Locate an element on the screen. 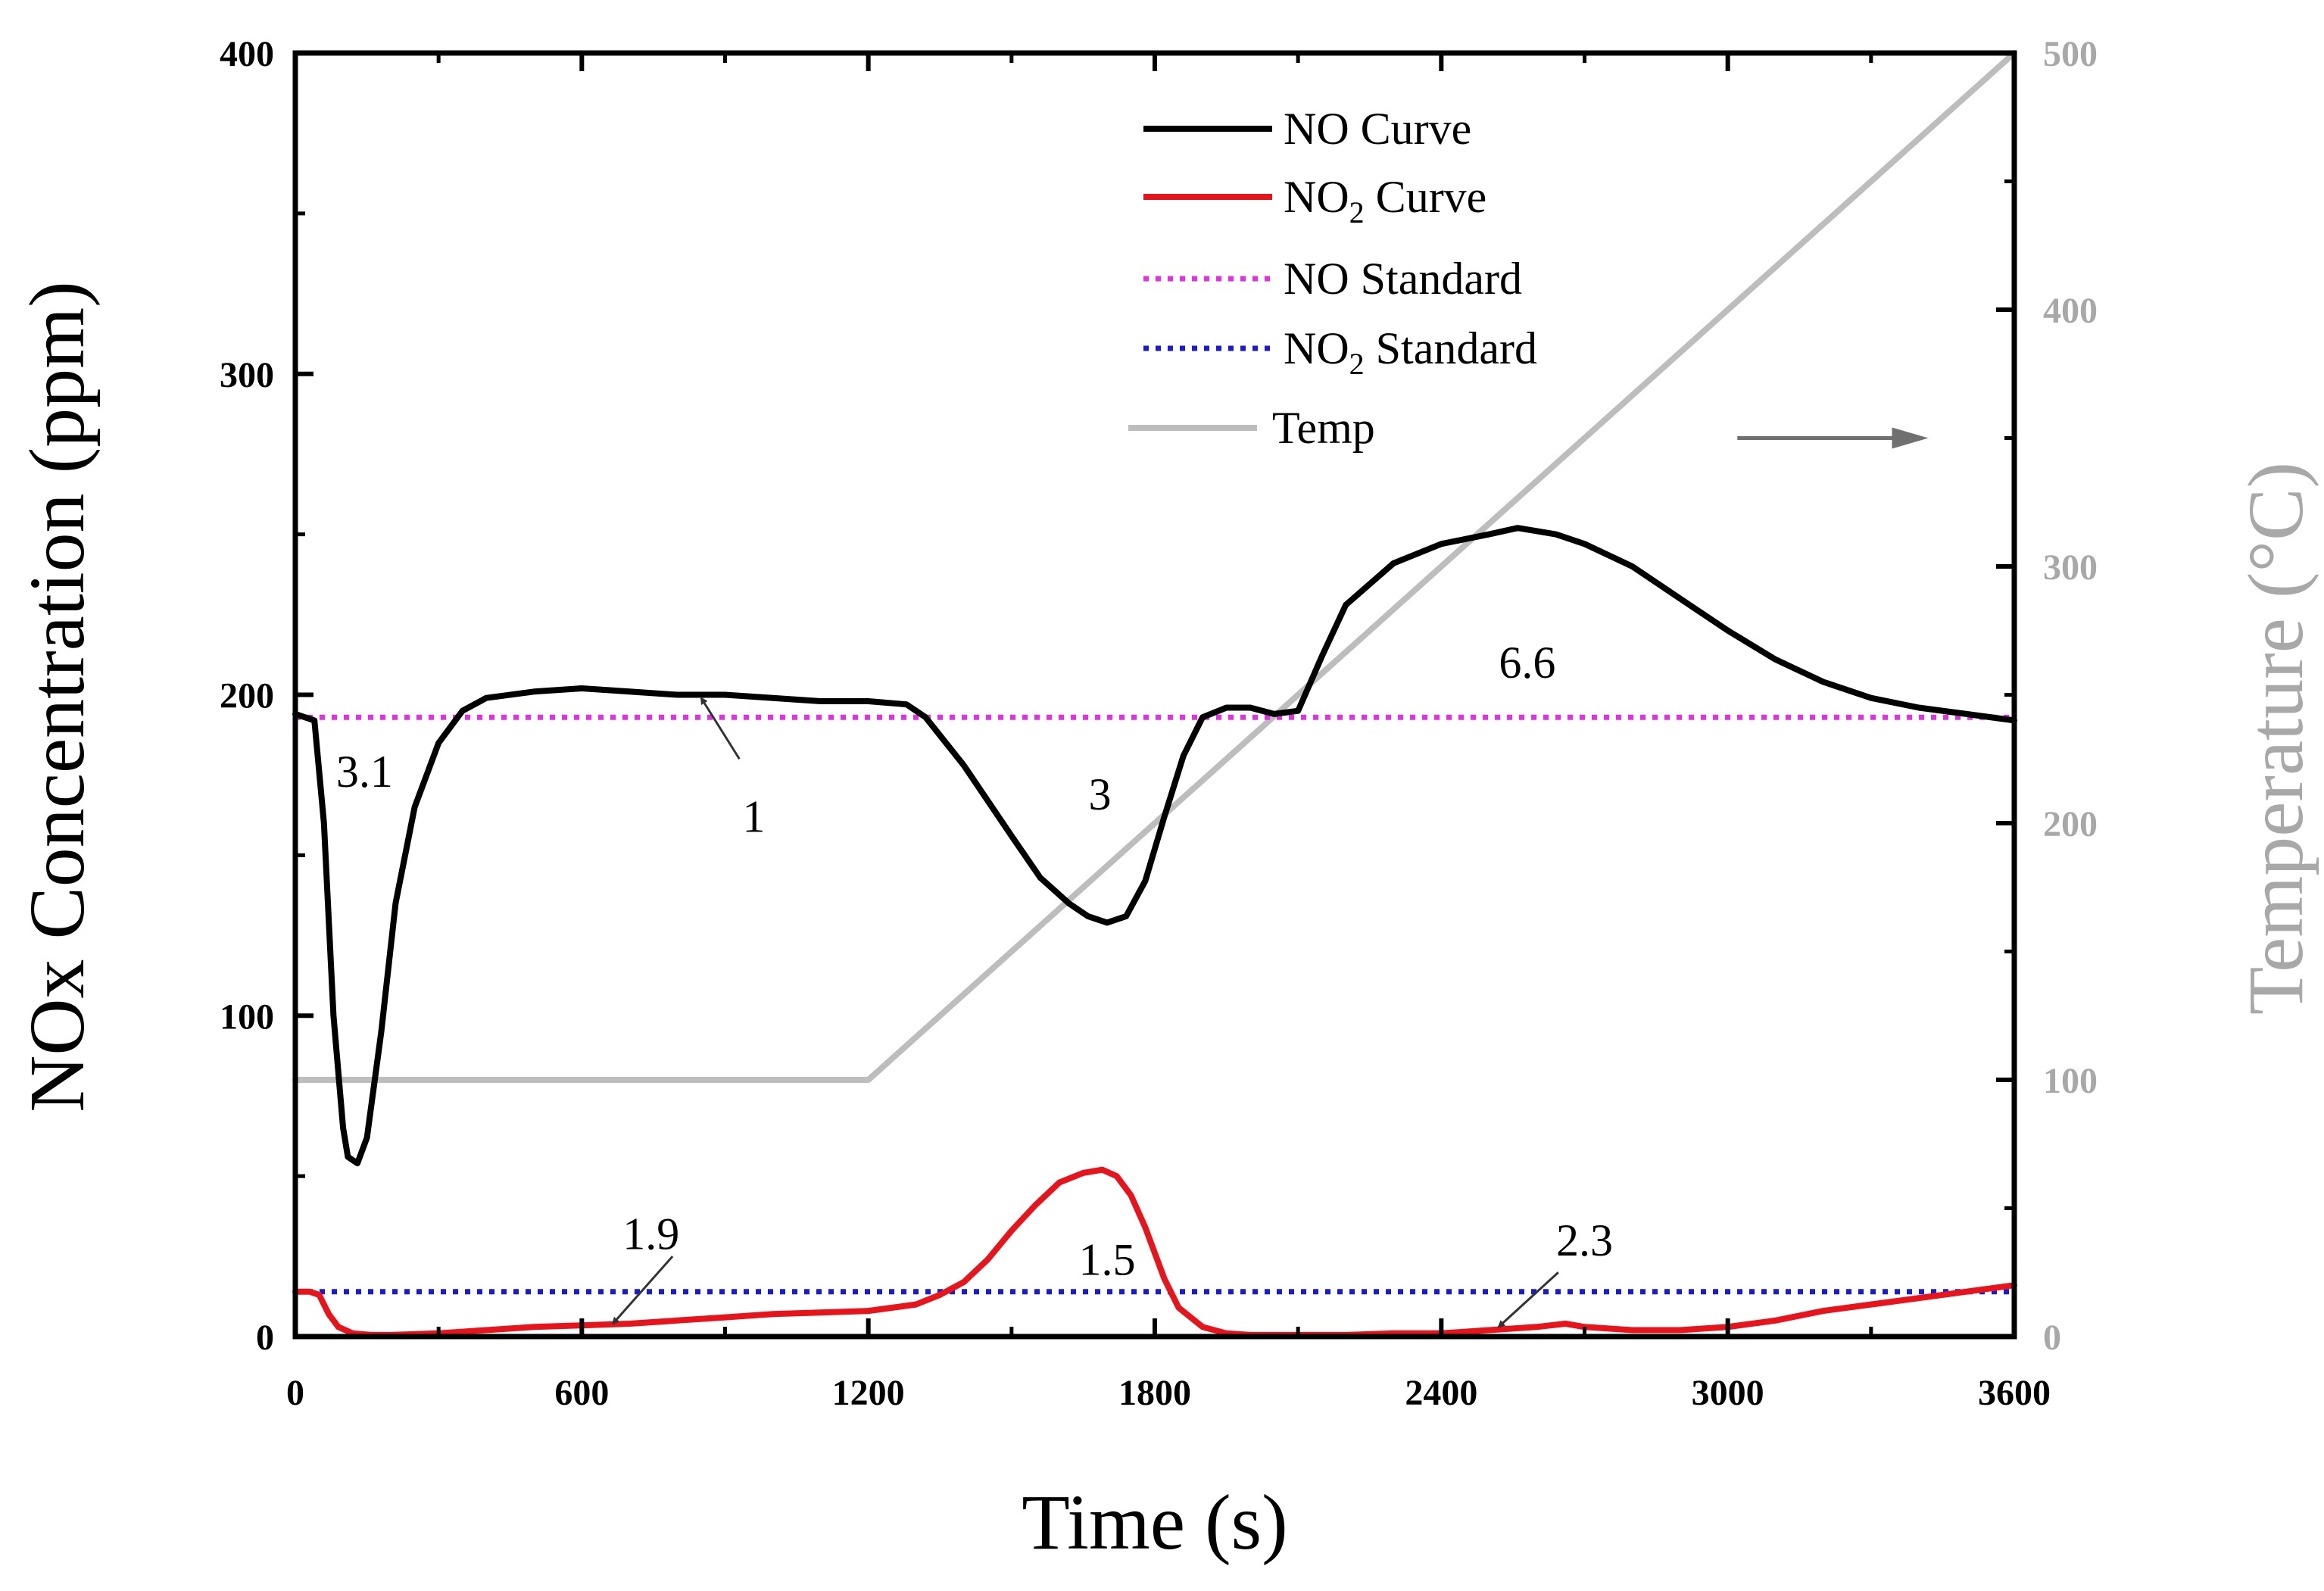  y2-tick-label: 0 is located at coordinates (2052, 1338).